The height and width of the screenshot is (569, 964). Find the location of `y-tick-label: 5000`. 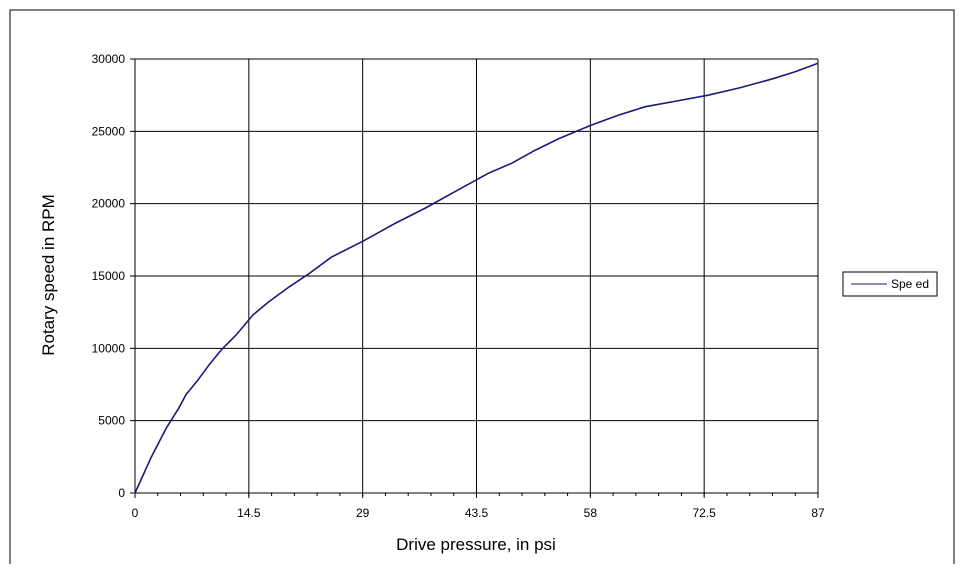

y-tick-label: 5000 is located at coordinates (111, 421).